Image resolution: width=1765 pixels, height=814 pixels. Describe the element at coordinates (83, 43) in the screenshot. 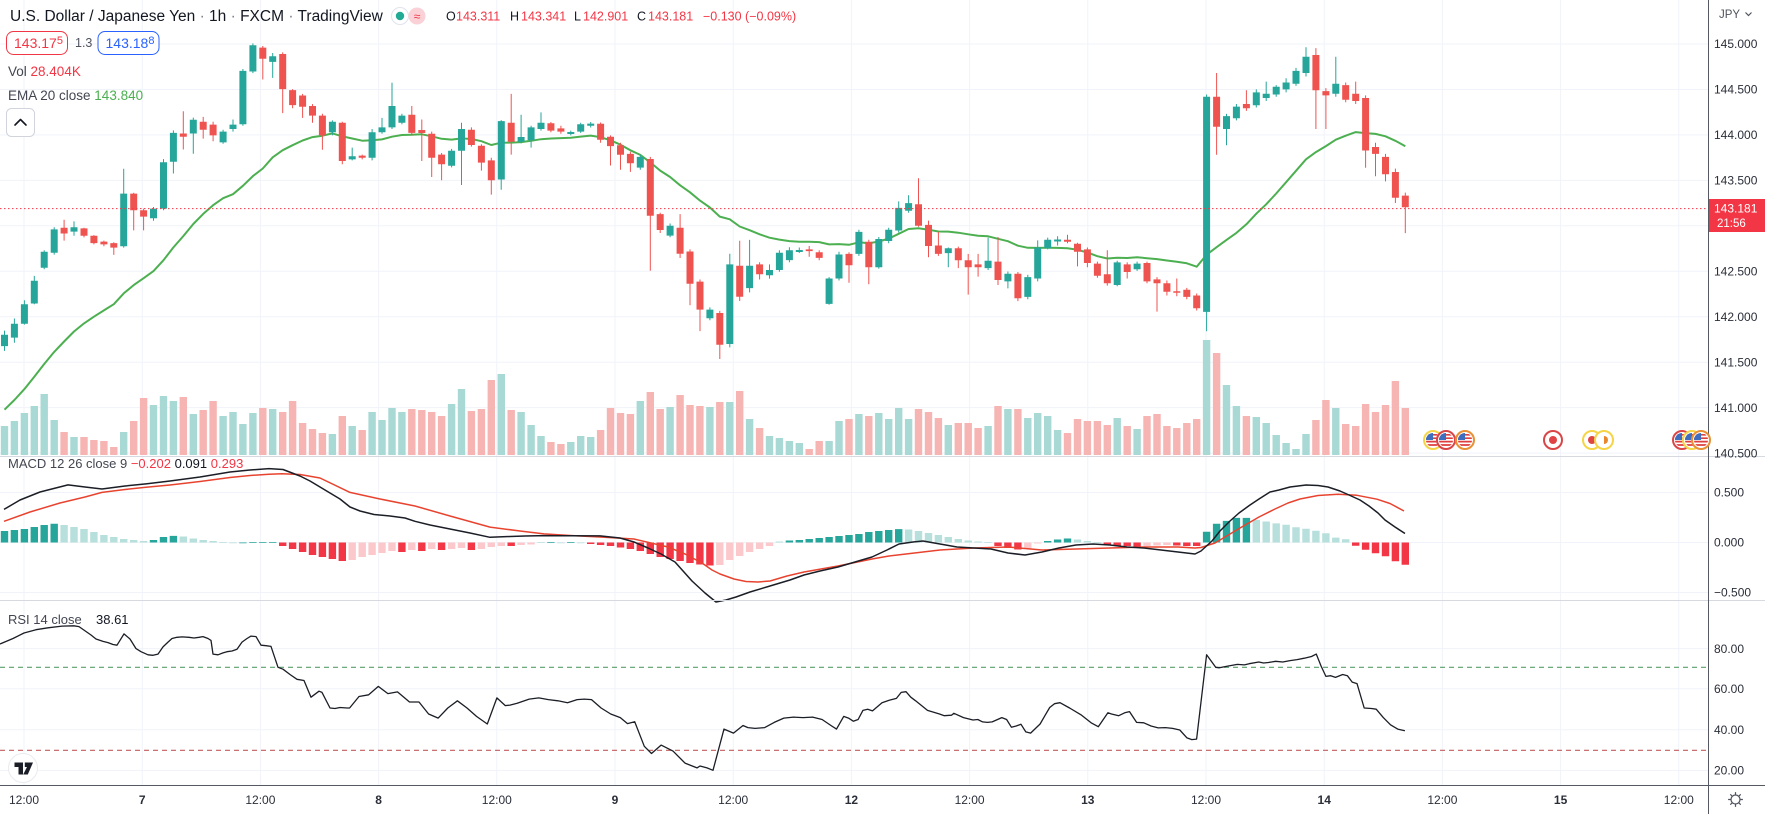

I see `svg-text: 1.3` at that location.